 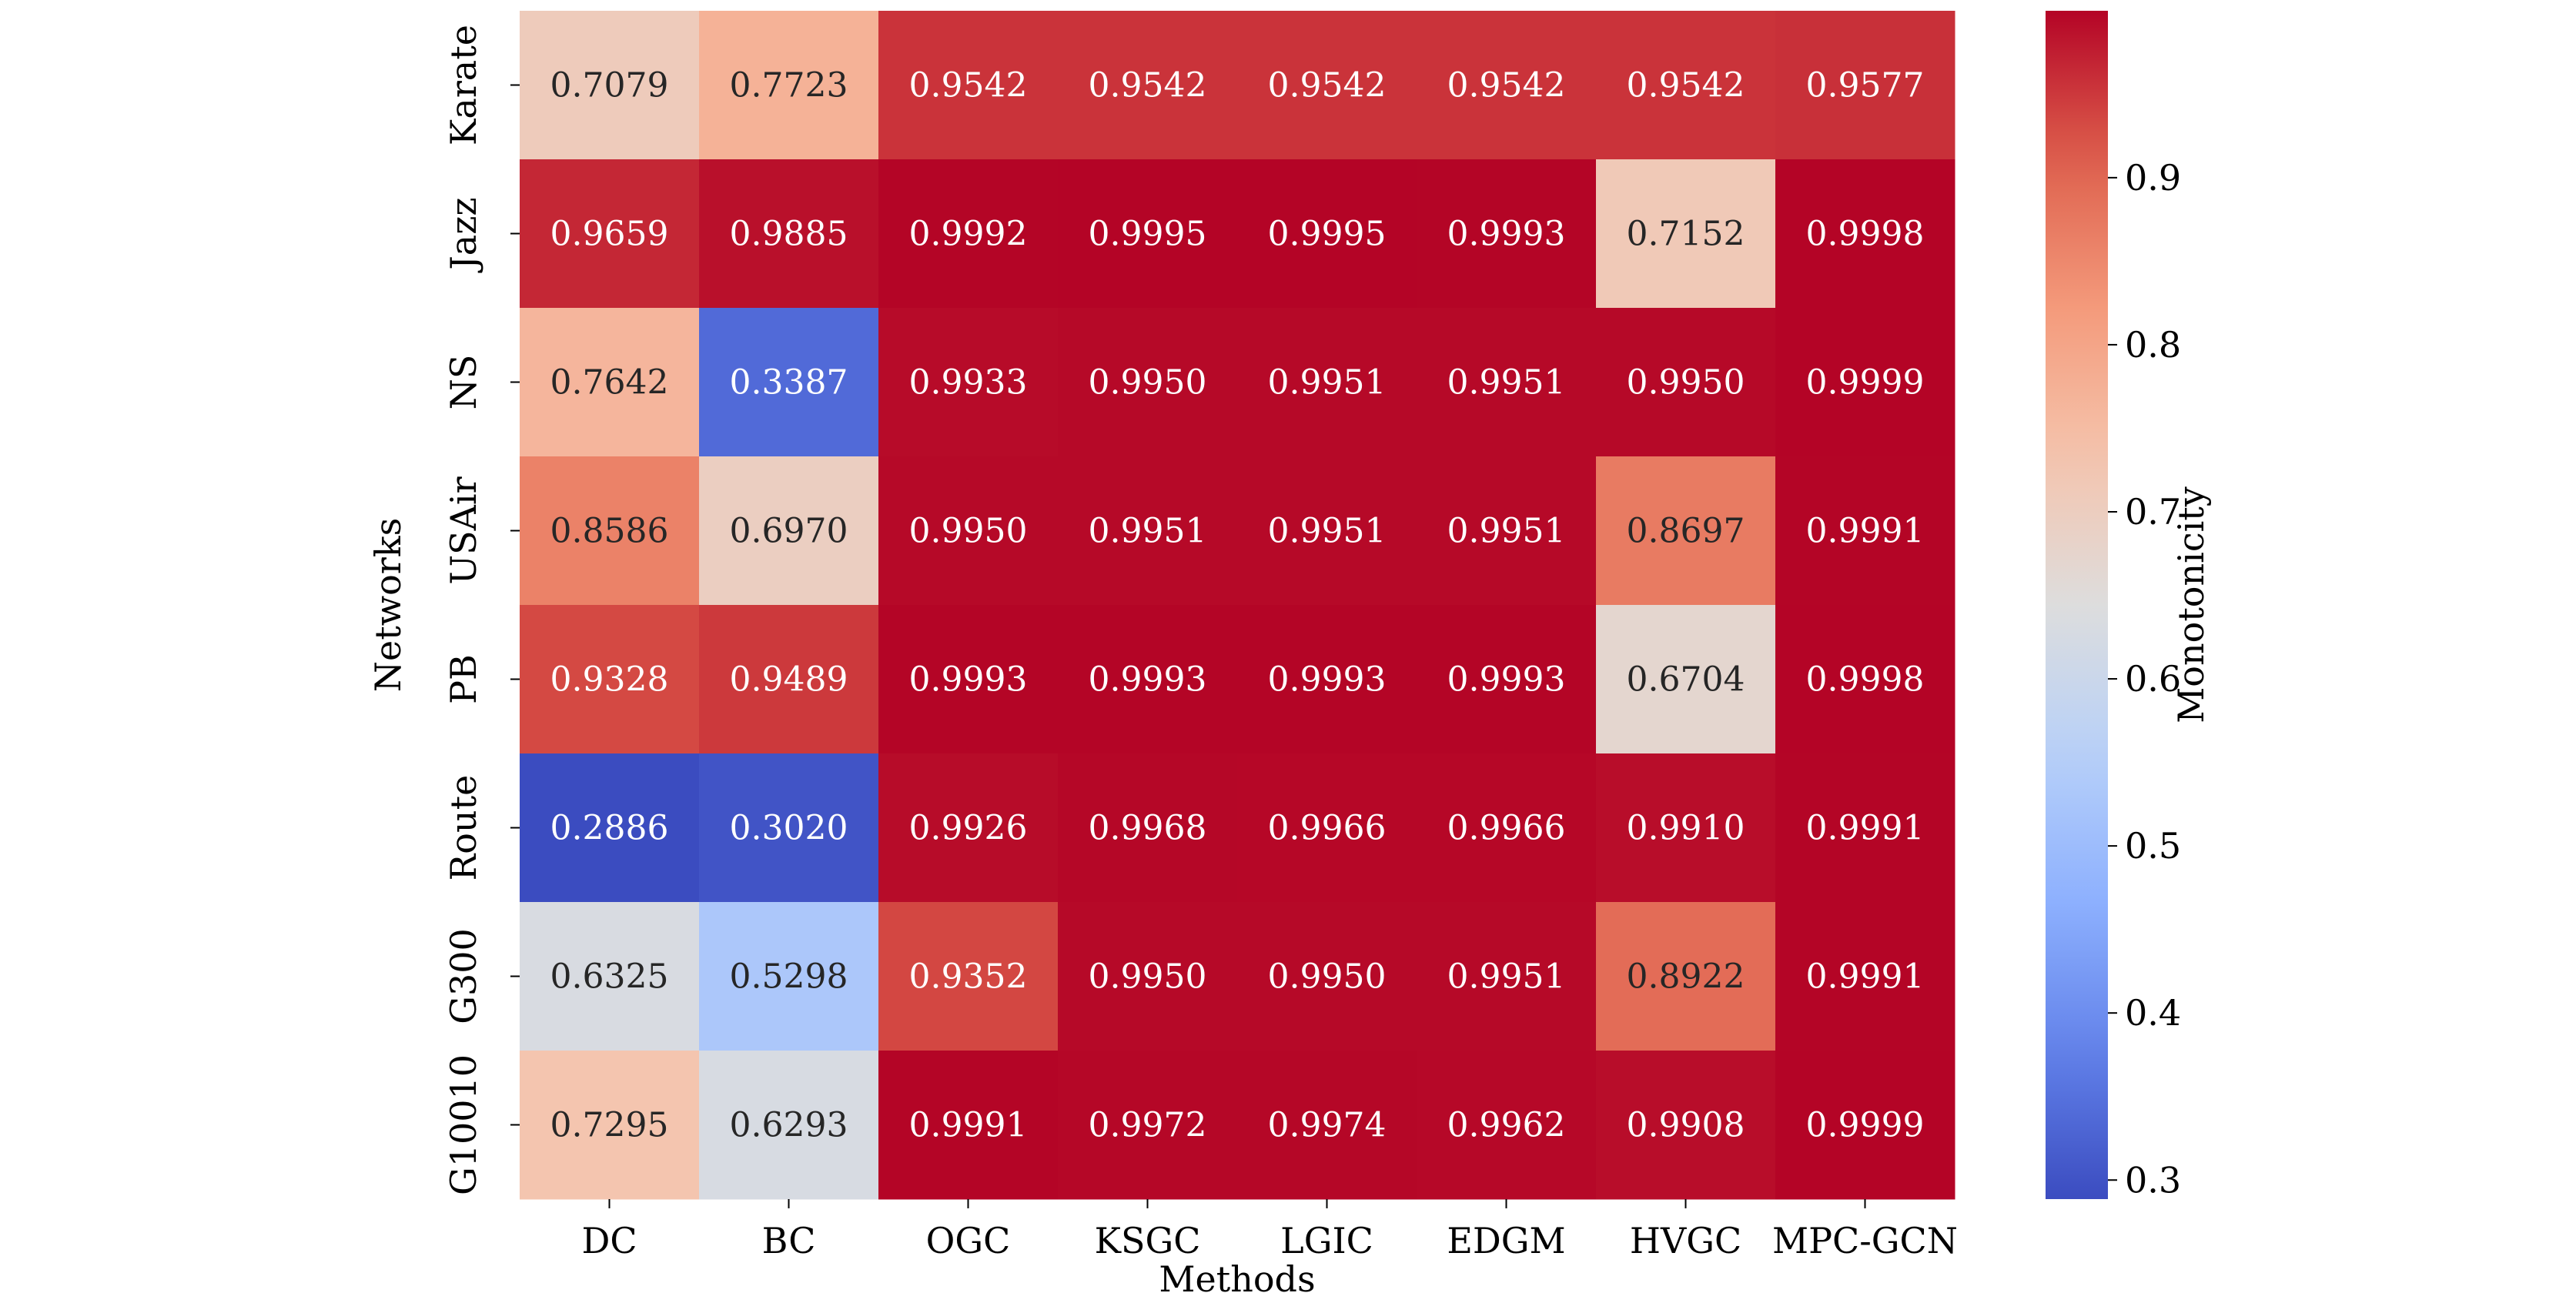 What do you see at coordinates (609, 1240) in the screenshot?
I see `x-tick-label: DC` at bounding box center [609, 1240].